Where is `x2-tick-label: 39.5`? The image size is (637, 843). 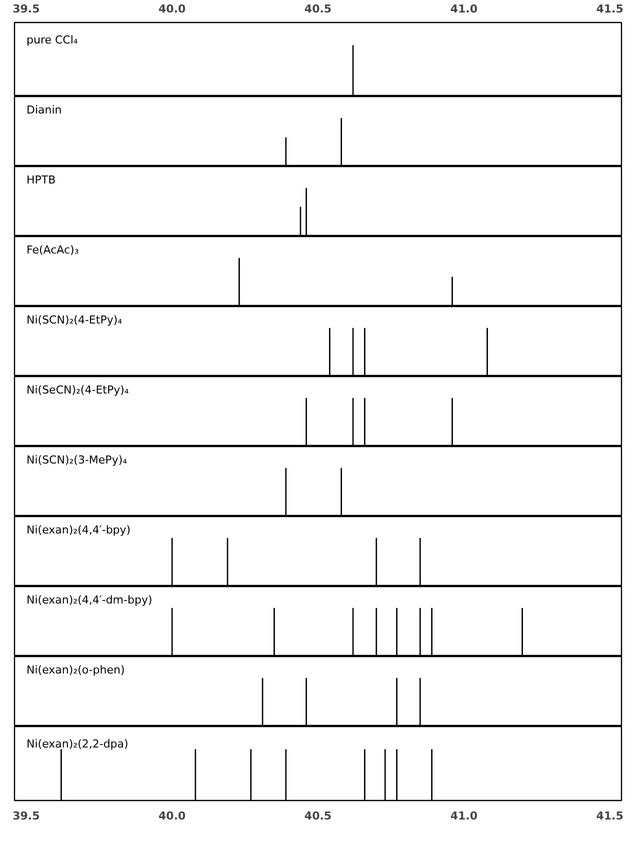 x2-tick-label: 39.5 is located at coordinates (26, 9).